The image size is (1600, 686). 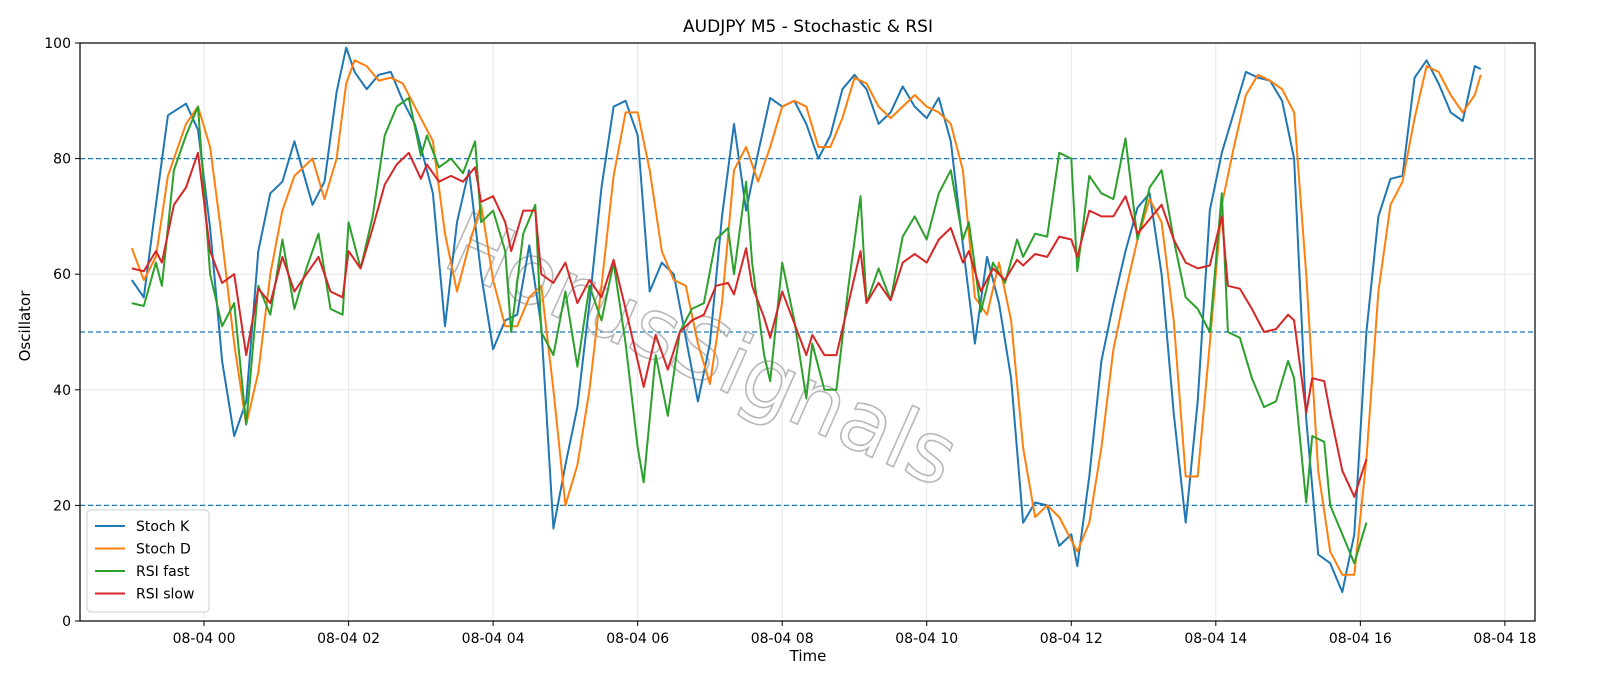 I want to click on y-tick-label: 100, so click(x=57, y=44).